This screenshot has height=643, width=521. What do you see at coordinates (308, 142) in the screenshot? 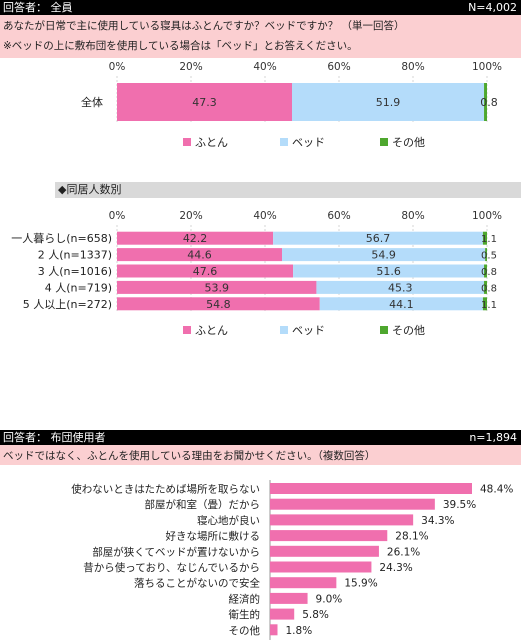
I see `overall-legend-label: ベッド` at bounding box center [308, 142].